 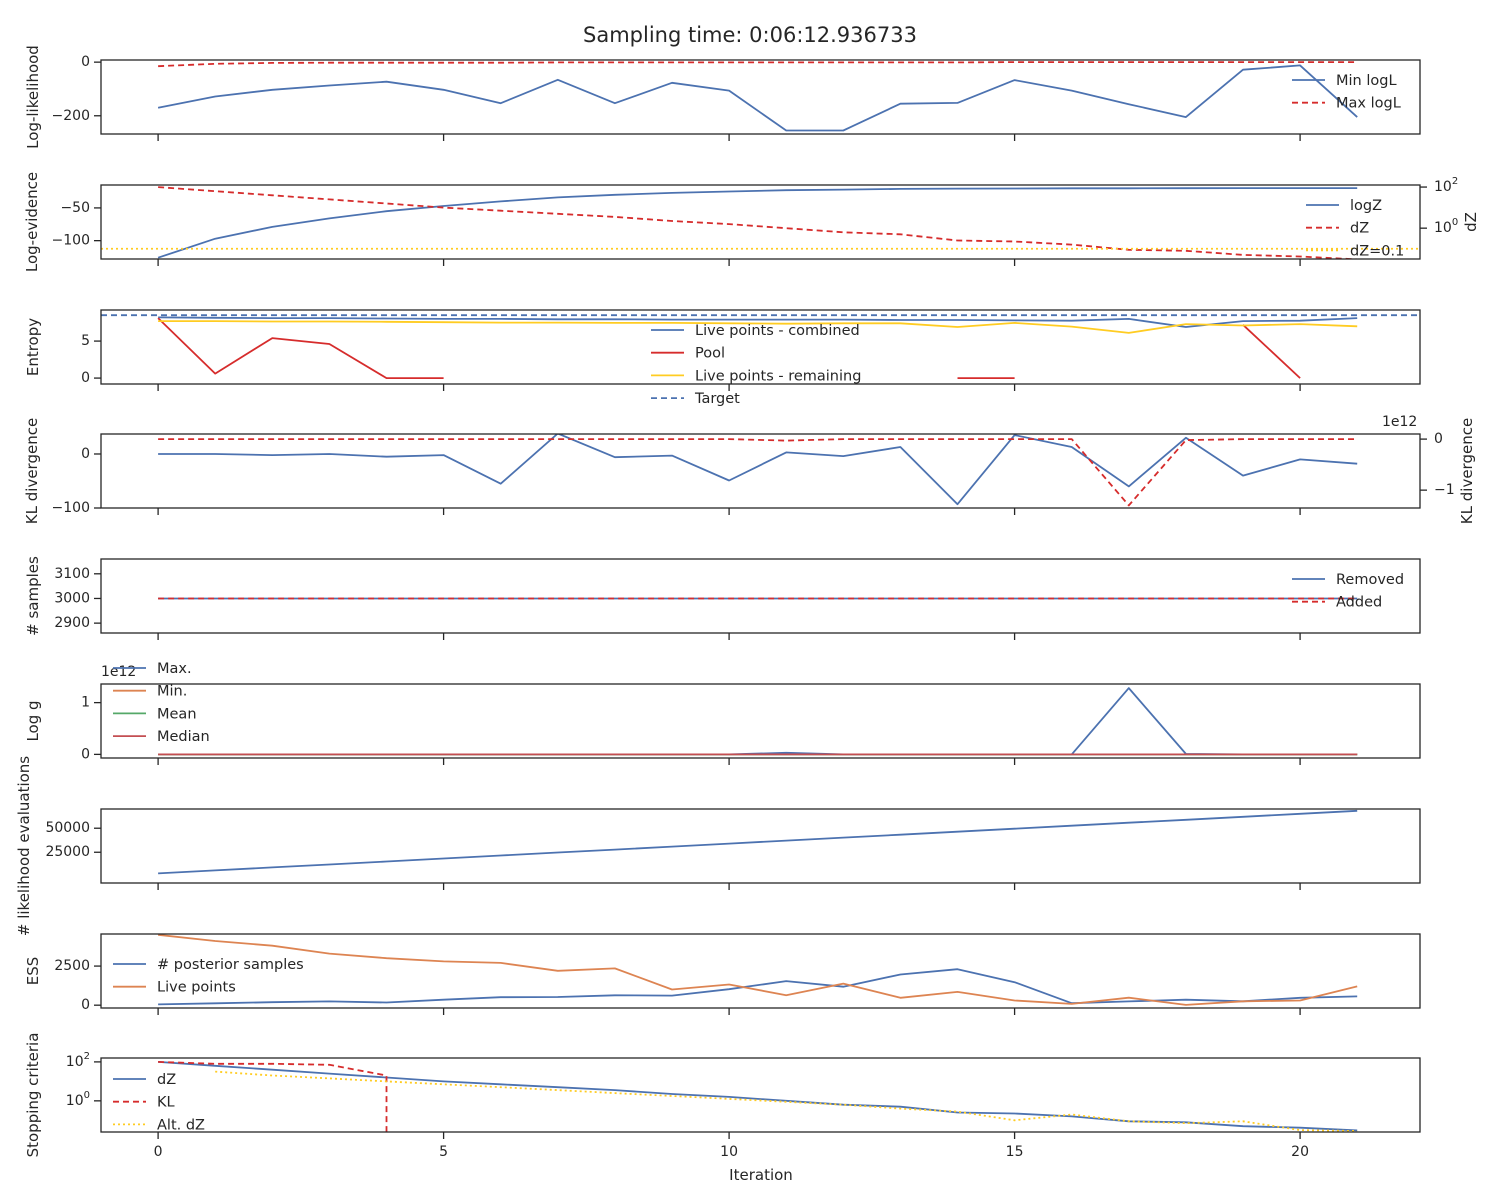 I want to click on legend-label: Live points - combined, so click(x=777, y=331).